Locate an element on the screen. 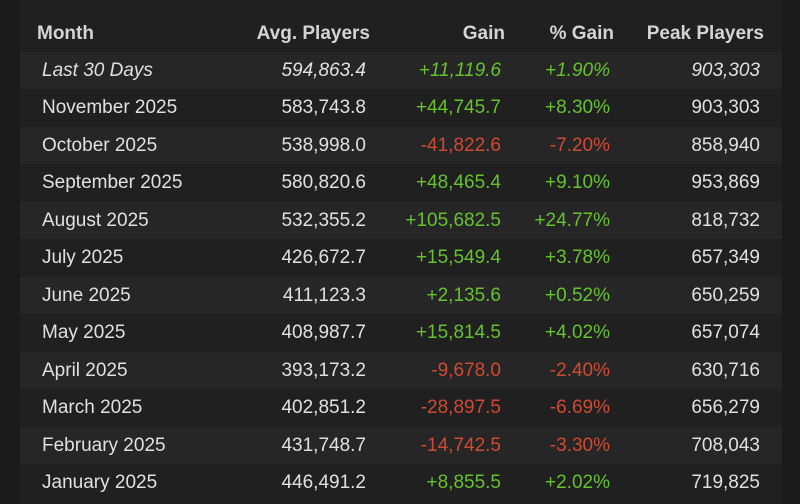 The width and height of the screenshot is (800, 504). row-percent-gain: +4.02% is located at coordinates (577, 332).